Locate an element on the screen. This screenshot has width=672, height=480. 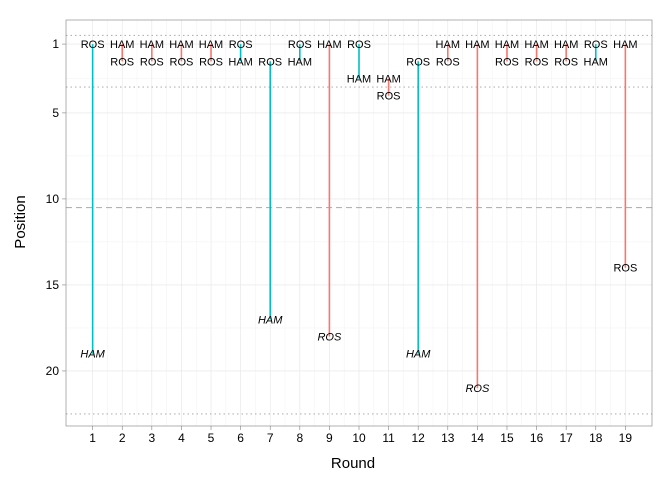
y-tick-label: 20 is located at coordinates (53, 371).